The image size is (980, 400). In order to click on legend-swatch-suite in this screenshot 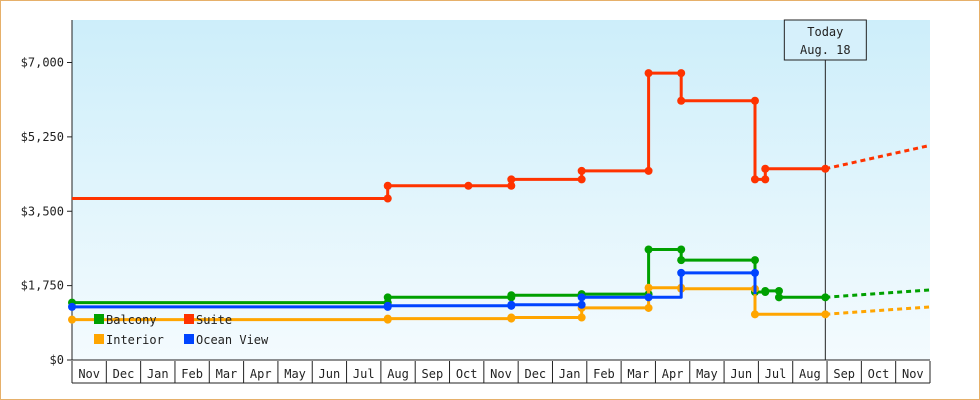, I will do `click(189, 319)`.